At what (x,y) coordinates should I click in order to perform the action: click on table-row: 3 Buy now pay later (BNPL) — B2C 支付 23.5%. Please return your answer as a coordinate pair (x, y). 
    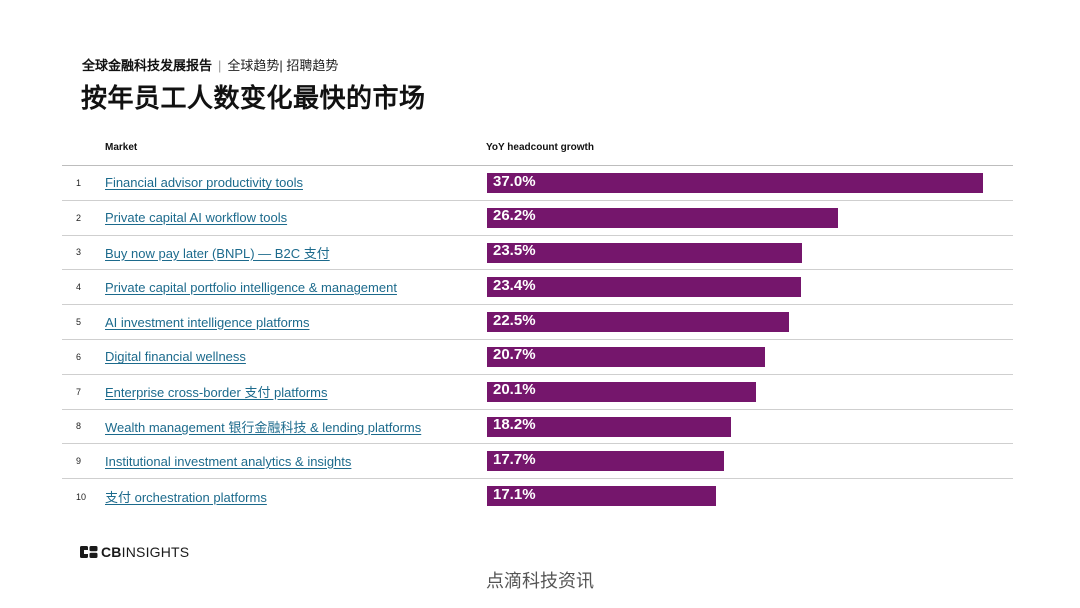
    Looking at the image, I should click on (537, 253).